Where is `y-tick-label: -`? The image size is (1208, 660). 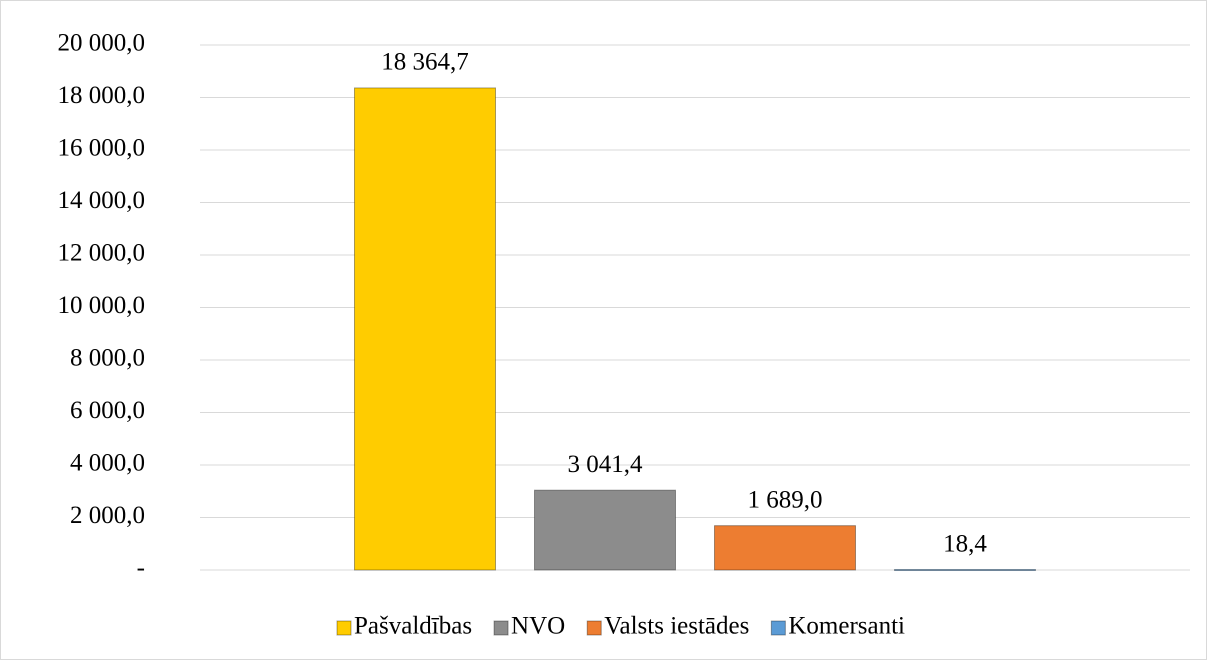 y-tick-label: - is located at coordinates (141, 568).